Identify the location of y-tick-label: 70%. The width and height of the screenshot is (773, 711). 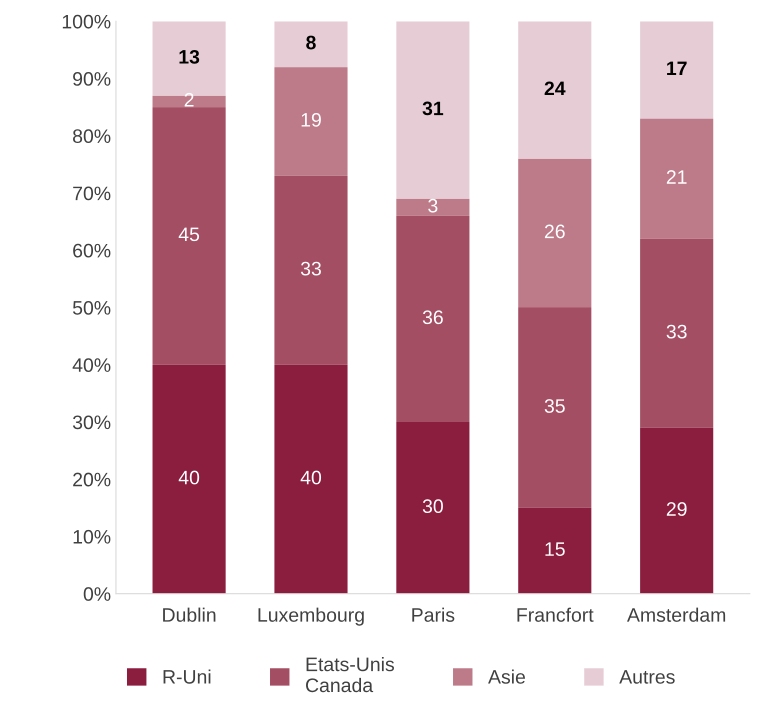
(91, 193).